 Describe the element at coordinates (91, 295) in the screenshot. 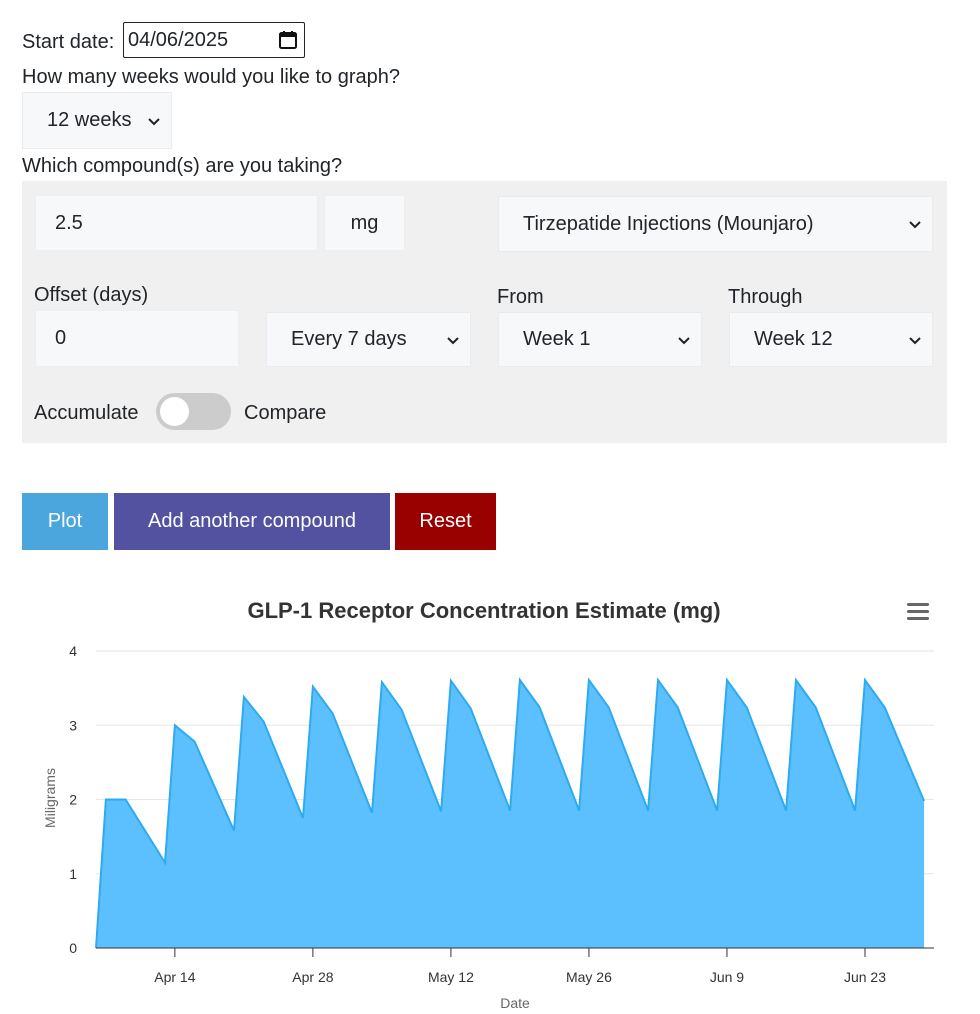

I see `offset-label: Offset (days)` at that location.